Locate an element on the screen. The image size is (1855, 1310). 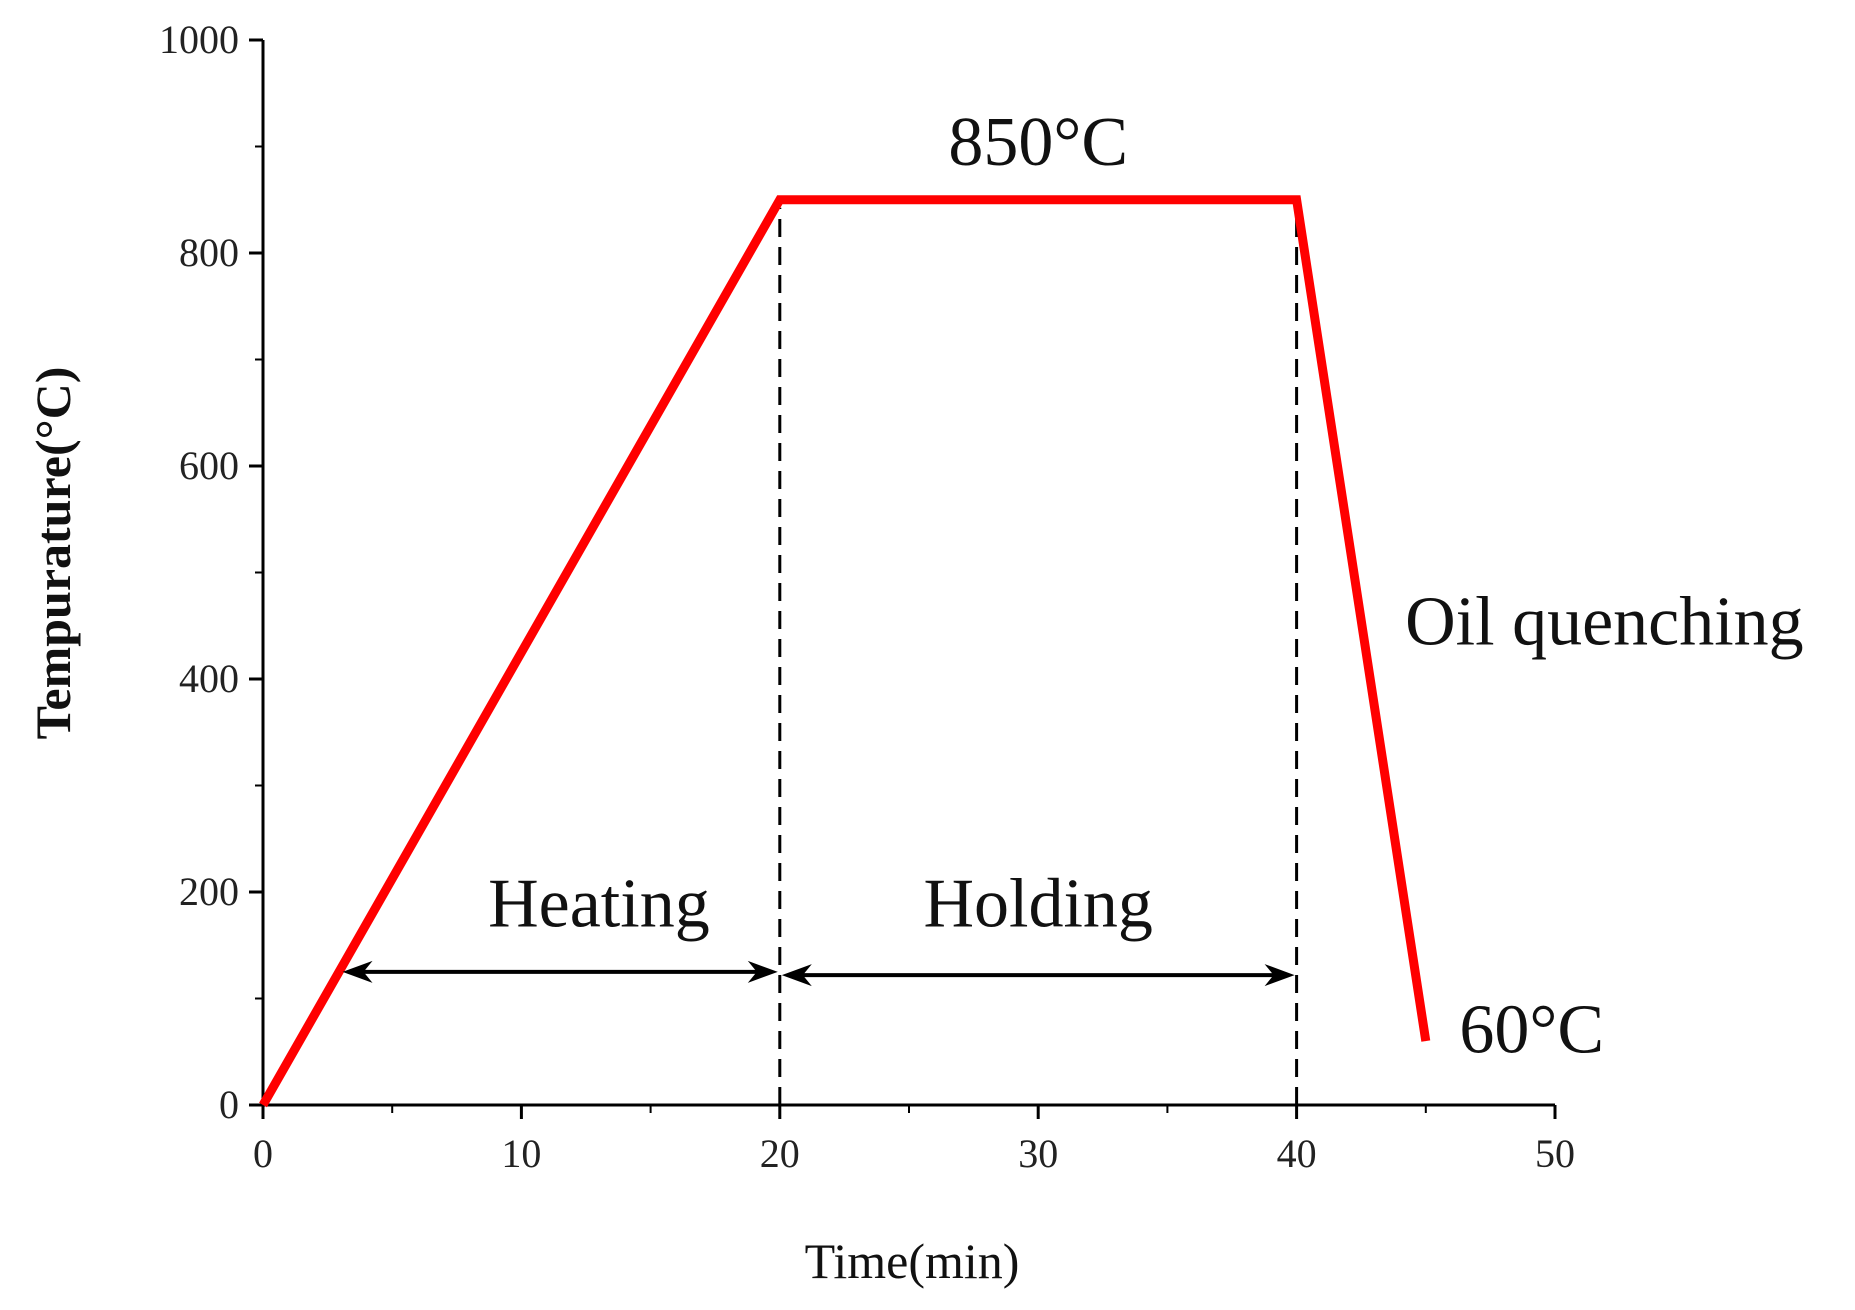
y-tick-label: 800 is located at coordinates (209, 252).